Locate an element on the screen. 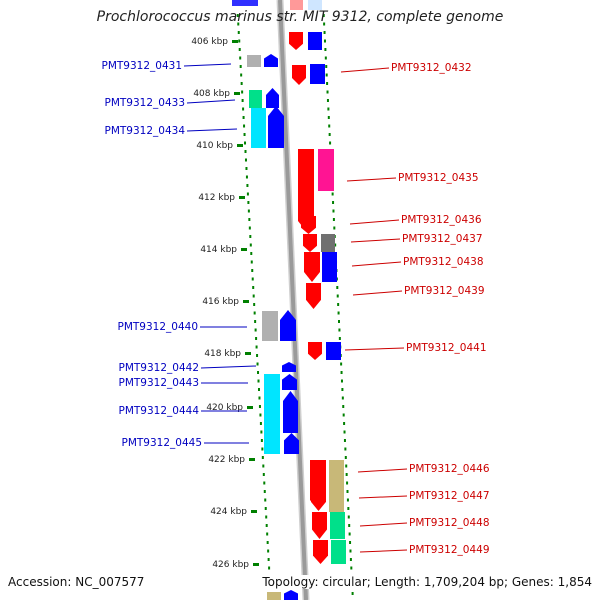  axis-tick-label: 424 kbp is located at coordinates (228, 512).